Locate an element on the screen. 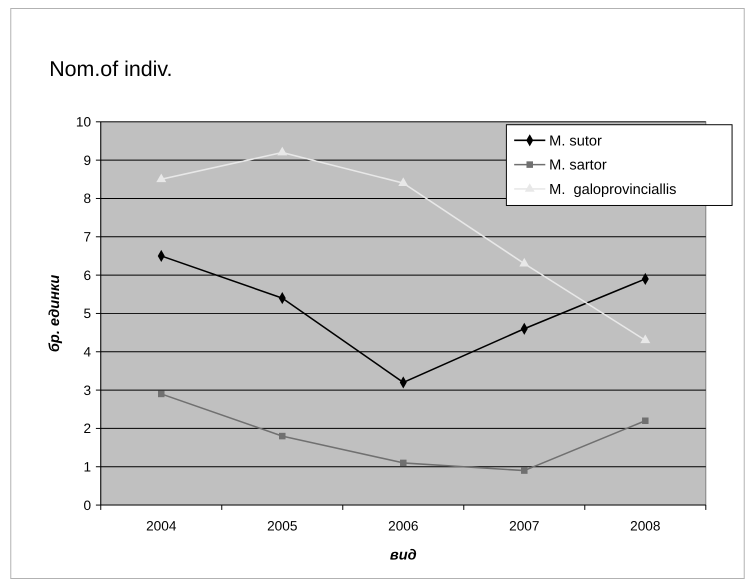 The height and width of the screenshot is (587, 755). y-tick-label: 4 is located at coordinates (87, 352).